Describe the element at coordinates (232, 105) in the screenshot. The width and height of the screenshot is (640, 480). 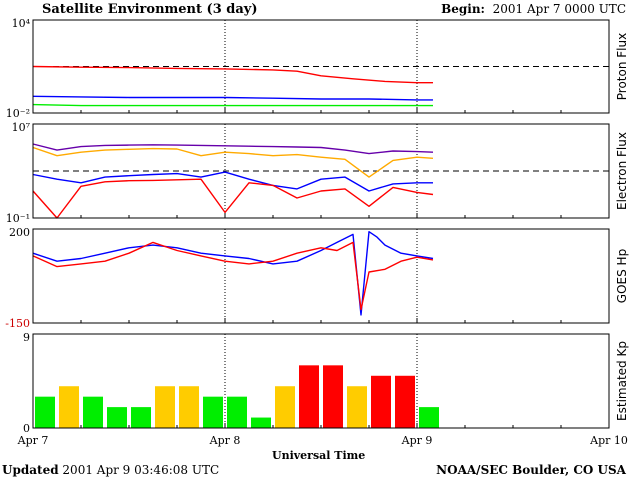
I see `series-green-line` at that location.